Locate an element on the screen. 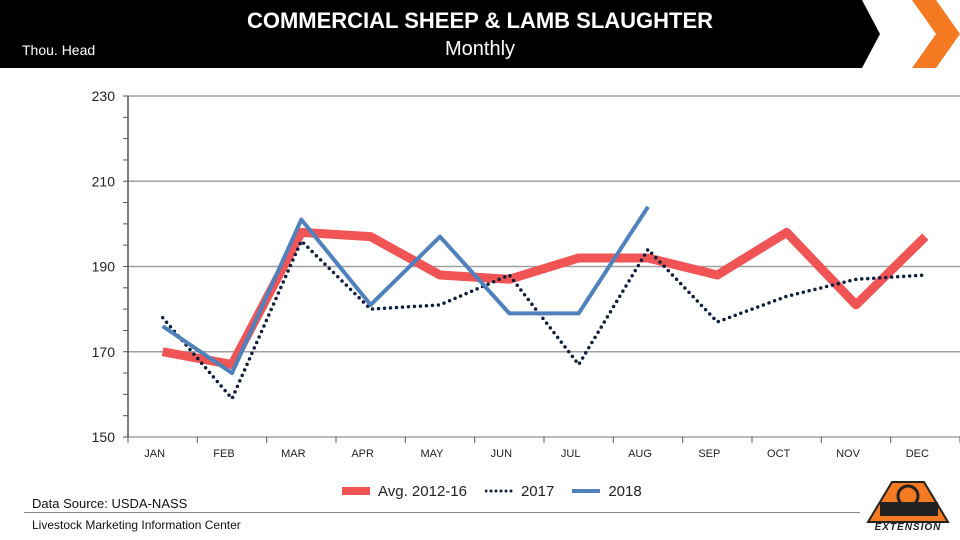 The width and height of the screenshot is (960, 540). chart-title: COMMERCIAL SHEEP & LAMB SLAUGHTER is located at coordinates (480, 20).